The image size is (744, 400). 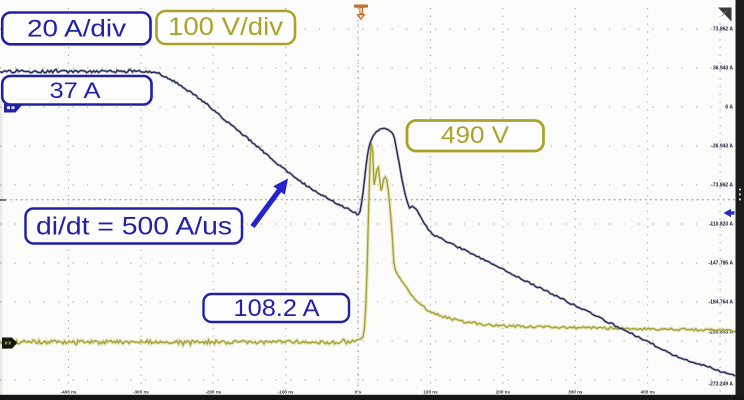 I want to click on svg-text: 200 ns, so click(x=503, y=391).